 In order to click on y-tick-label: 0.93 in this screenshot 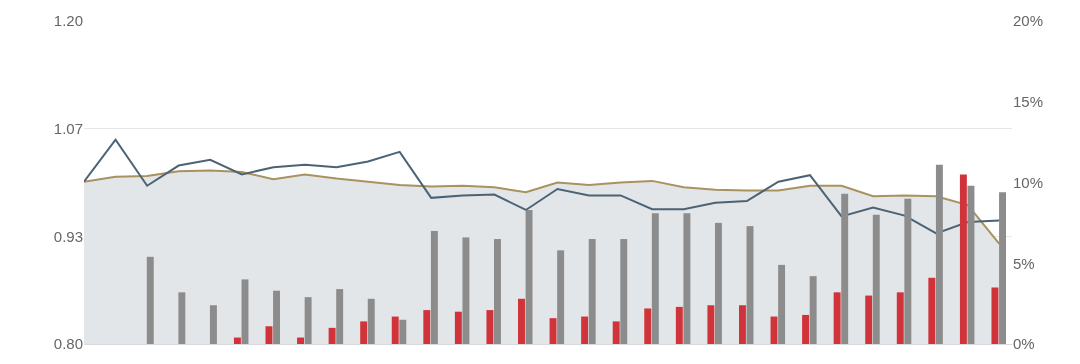, I will do `click(68, 236)`.